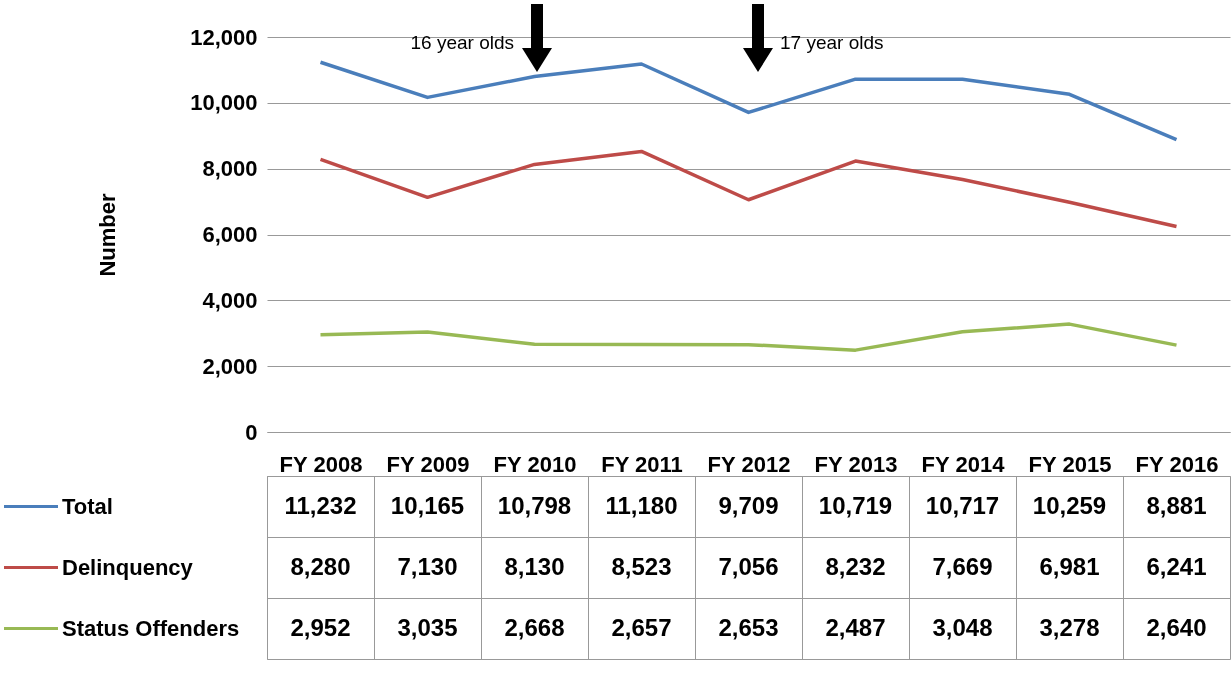 The width and height of the screenshot is (1232, 685). What do you see at coordinates (963, 464) in the screenshot?
I see `x-tick-label: FY 2014` at bounding box center [963, 464].